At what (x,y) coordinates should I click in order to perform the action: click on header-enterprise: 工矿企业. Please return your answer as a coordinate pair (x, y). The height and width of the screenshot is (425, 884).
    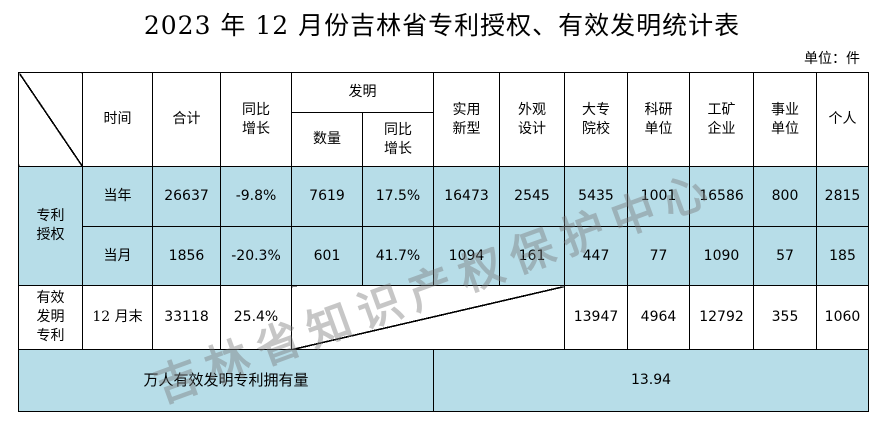
    Looking at the image, I should click on (722, 120).